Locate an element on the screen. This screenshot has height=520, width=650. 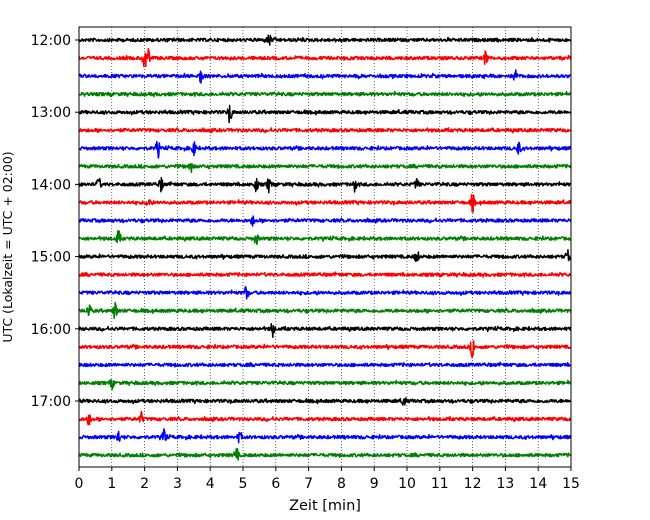
x-tick-label: 0 is located at coordinates (79, 484).